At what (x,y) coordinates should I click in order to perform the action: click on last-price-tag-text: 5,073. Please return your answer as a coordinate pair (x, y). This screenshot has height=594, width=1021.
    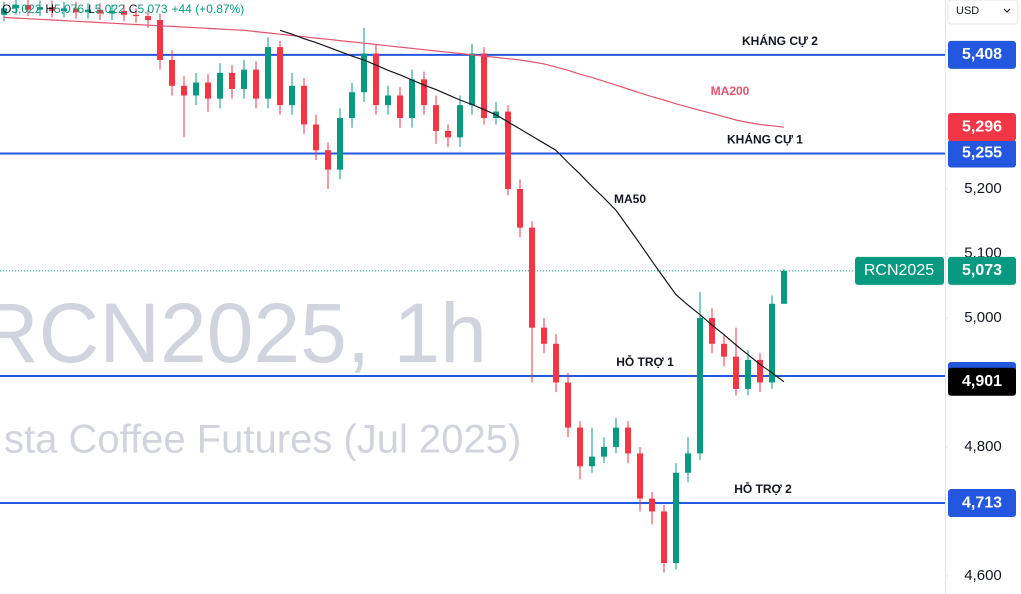
    Looking at the image, I should click on (982, 270).